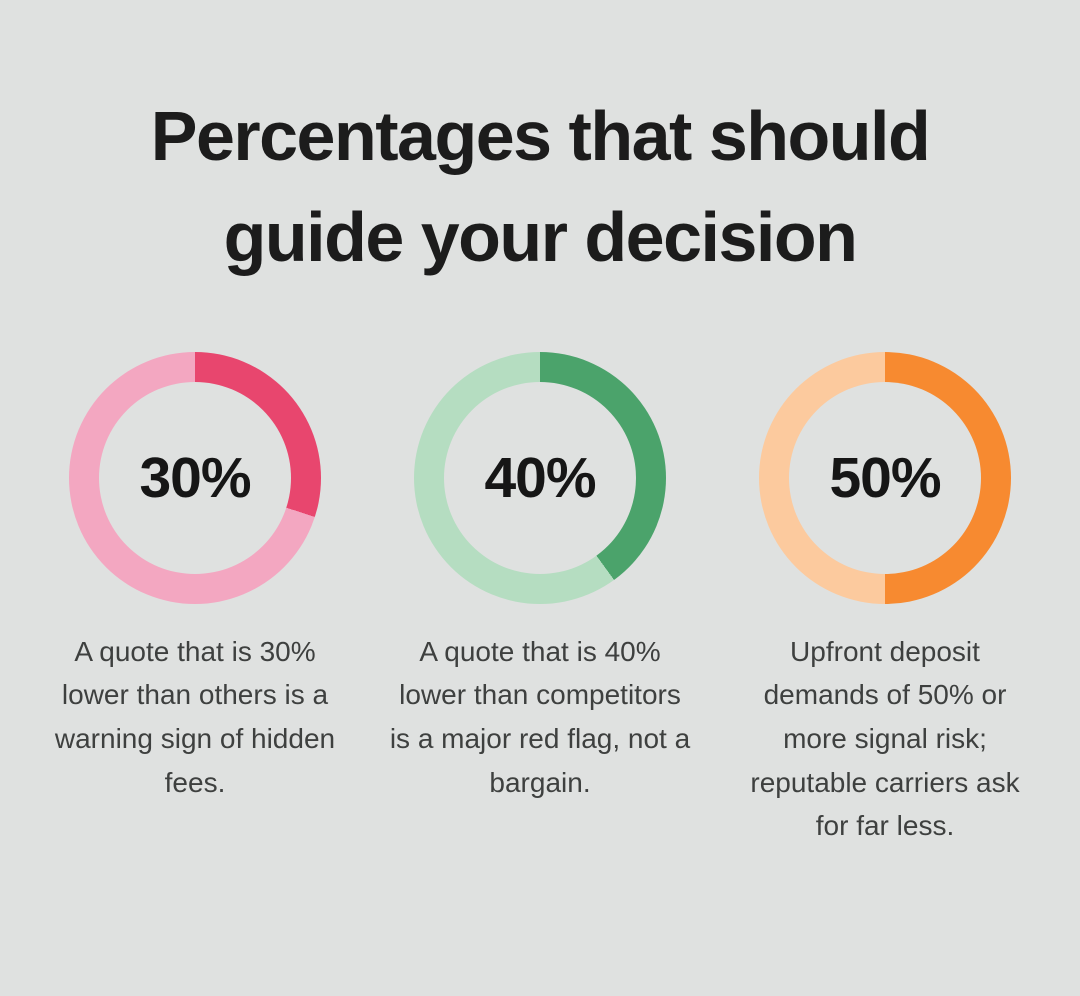  I want to click on donut-chart-50: 50%, so click(885, 477).